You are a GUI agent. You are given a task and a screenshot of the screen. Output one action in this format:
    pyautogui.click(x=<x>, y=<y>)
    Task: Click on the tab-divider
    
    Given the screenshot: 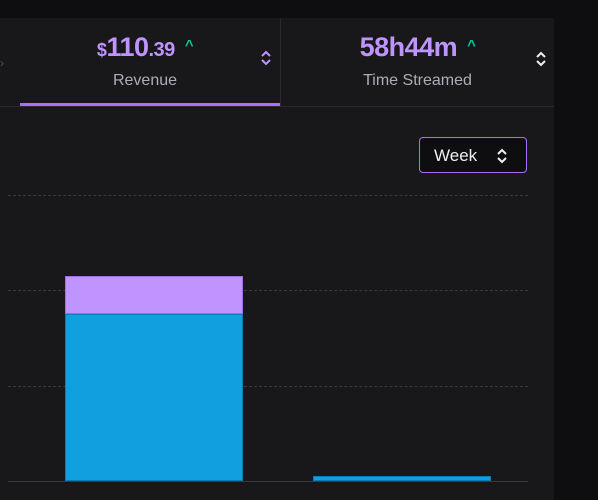 What is the action you would take?
    pyautogui.click(x=277, y=106)
    